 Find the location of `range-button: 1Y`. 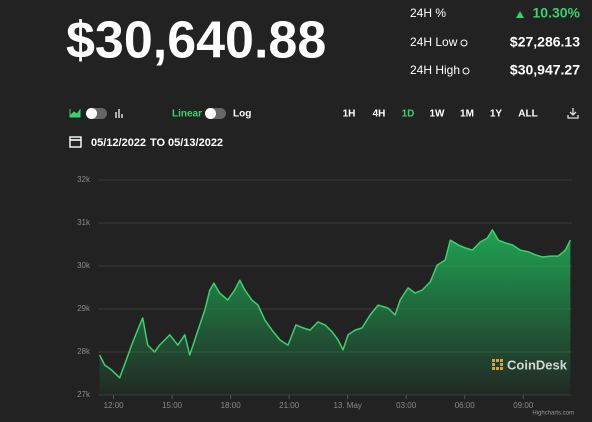

range-button: 1Y is located at coordinates (496, 114).